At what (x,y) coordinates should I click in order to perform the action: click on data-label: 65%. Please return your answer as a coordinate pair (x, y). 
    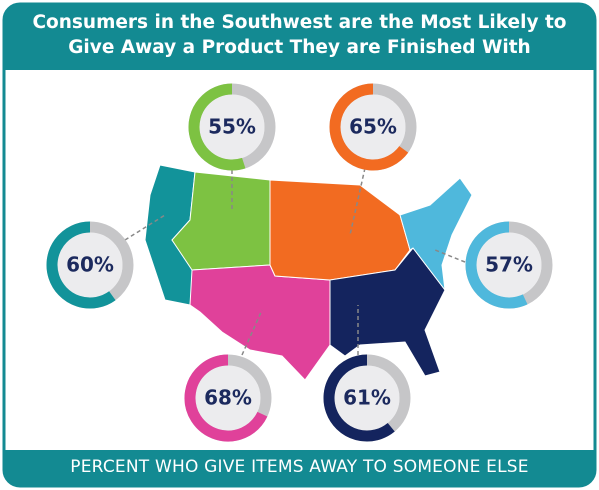
    Looking at the image, I should click on (373, 127).